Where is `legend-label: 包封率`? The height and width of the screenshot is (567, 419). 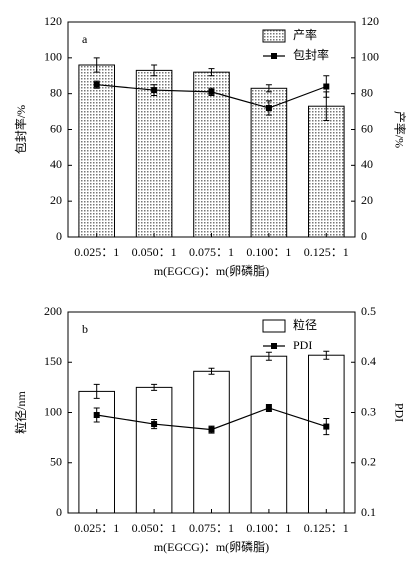
legend-label: 包封率 is located at coordinates (311, 54).